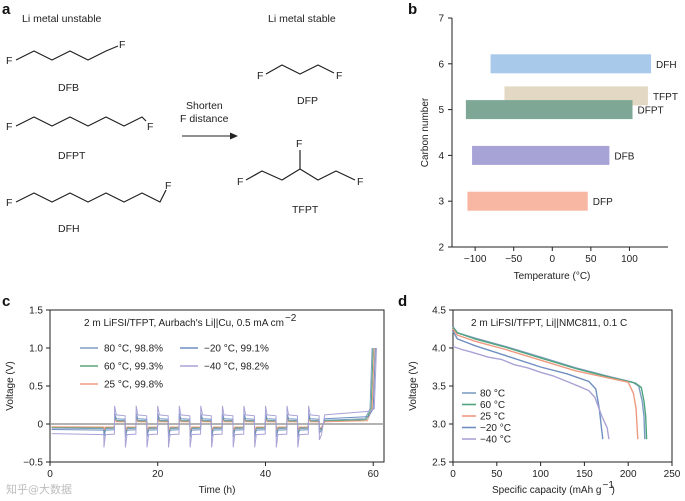 This screenshot has height=501, width=685. I want to click on x-tick-label: 60, so click(374, 474).